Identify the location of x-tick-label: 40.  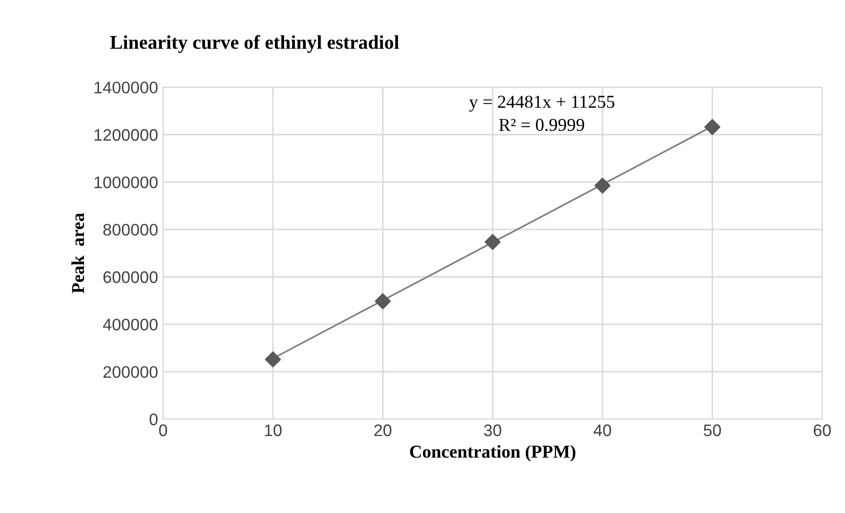
(603, 430).